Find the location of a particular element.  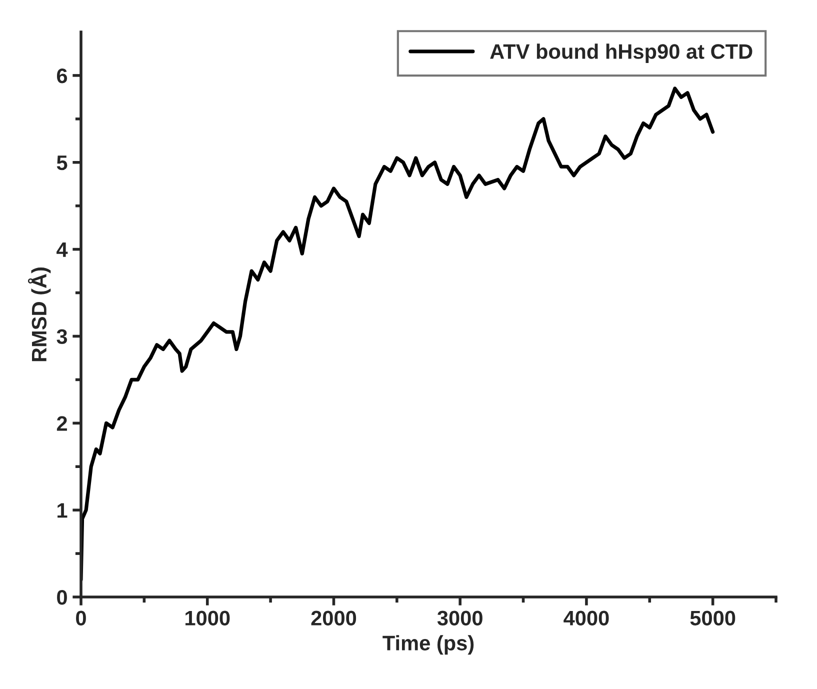

legend-label: ATV bound hHsp90 at CTD is located at coordinates (621, 54).